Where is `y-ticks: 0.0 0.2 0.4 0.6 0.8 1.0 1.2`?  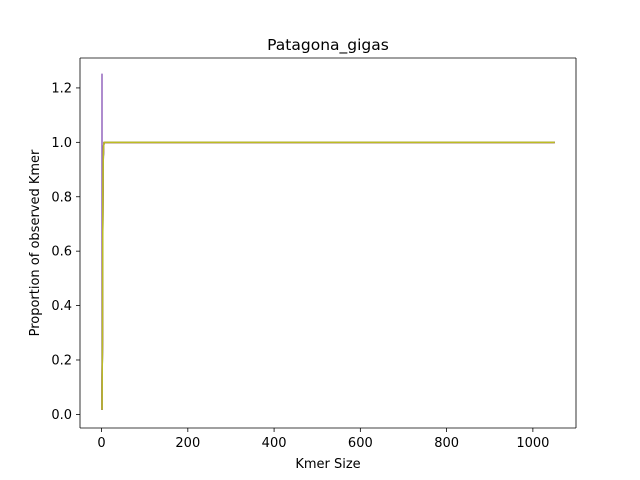 y-ticks: 0.0 0.2 0.4 0.6 0.8 1.0 1.2 is located at coordinates (65, 252).